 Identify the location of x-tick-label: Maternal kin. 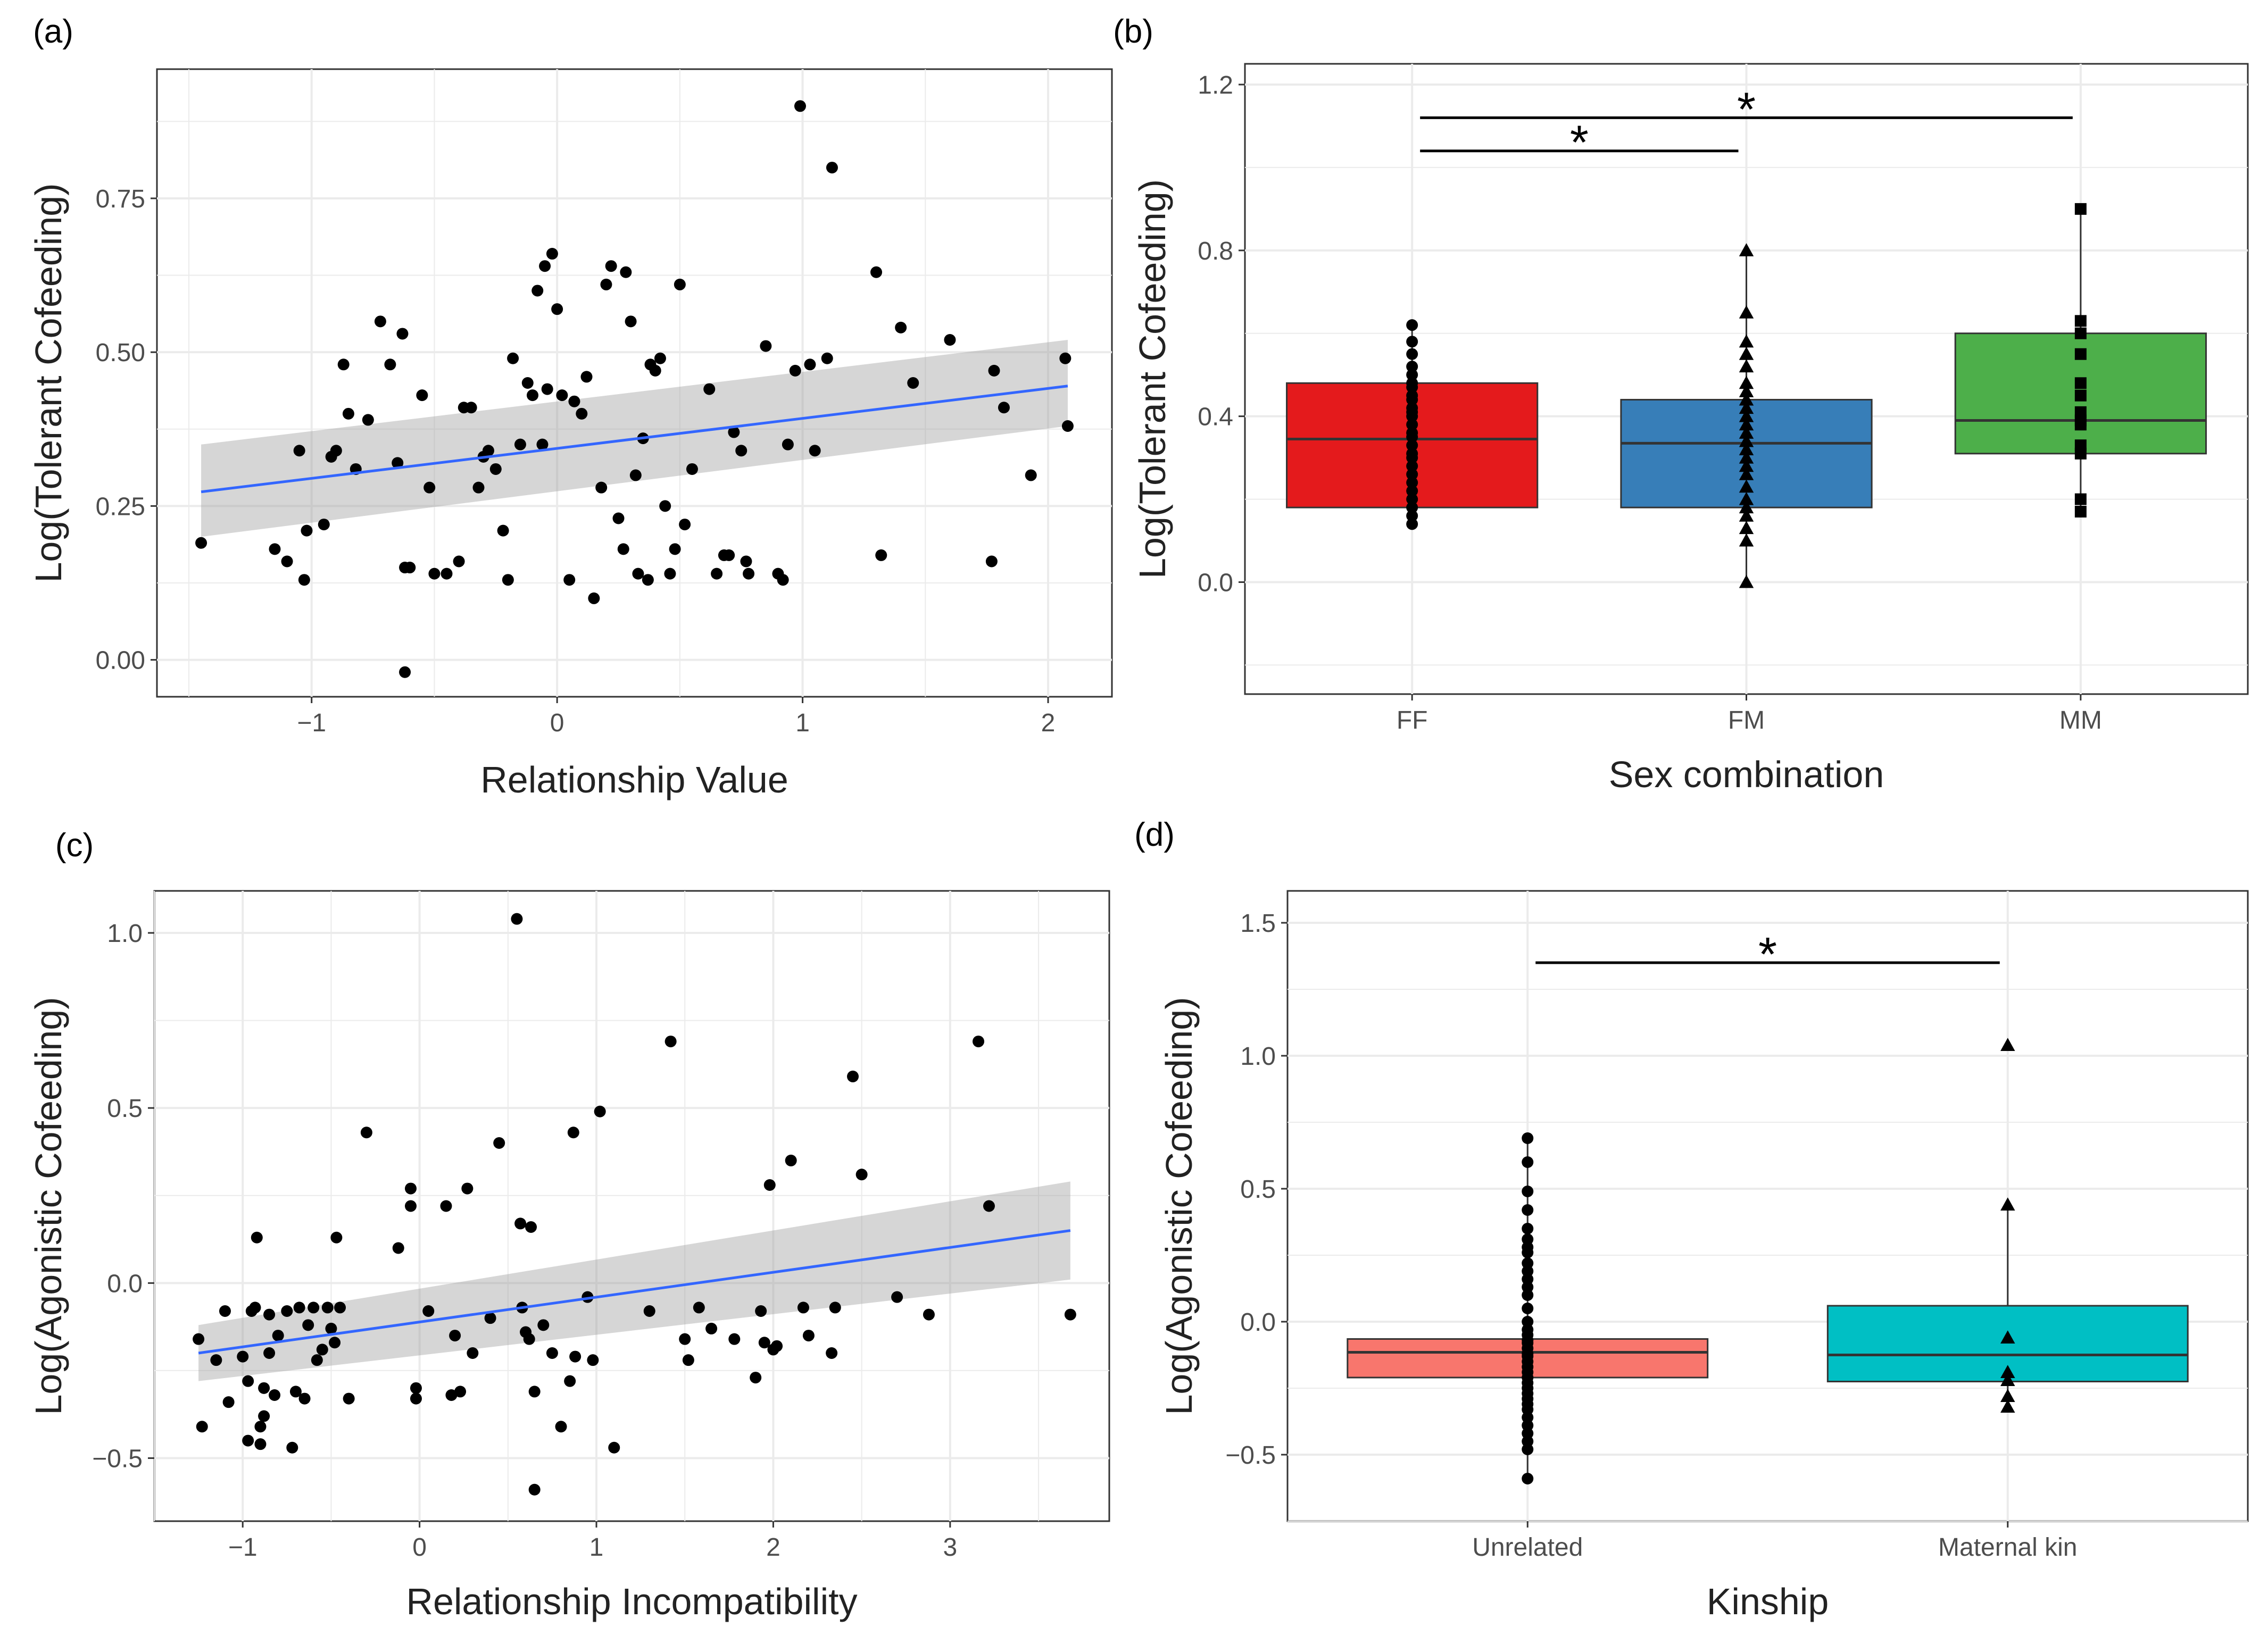
(2007, 1547).